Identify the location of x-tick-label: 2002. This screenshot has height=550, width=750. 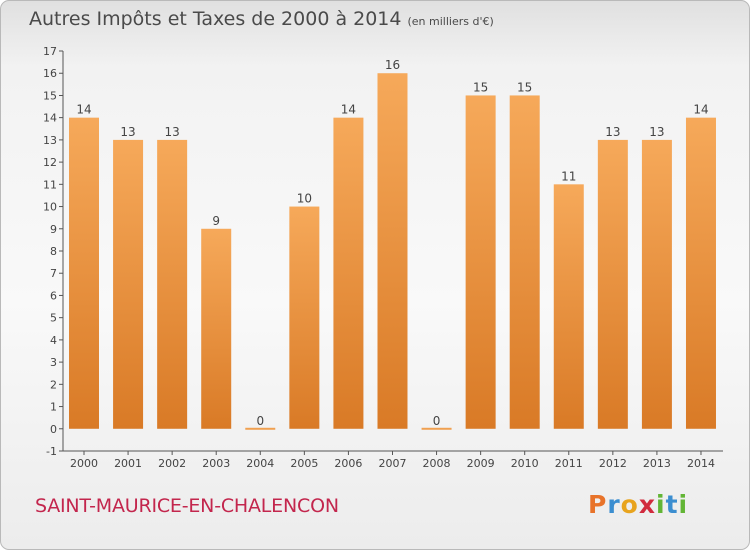
(172, 463).